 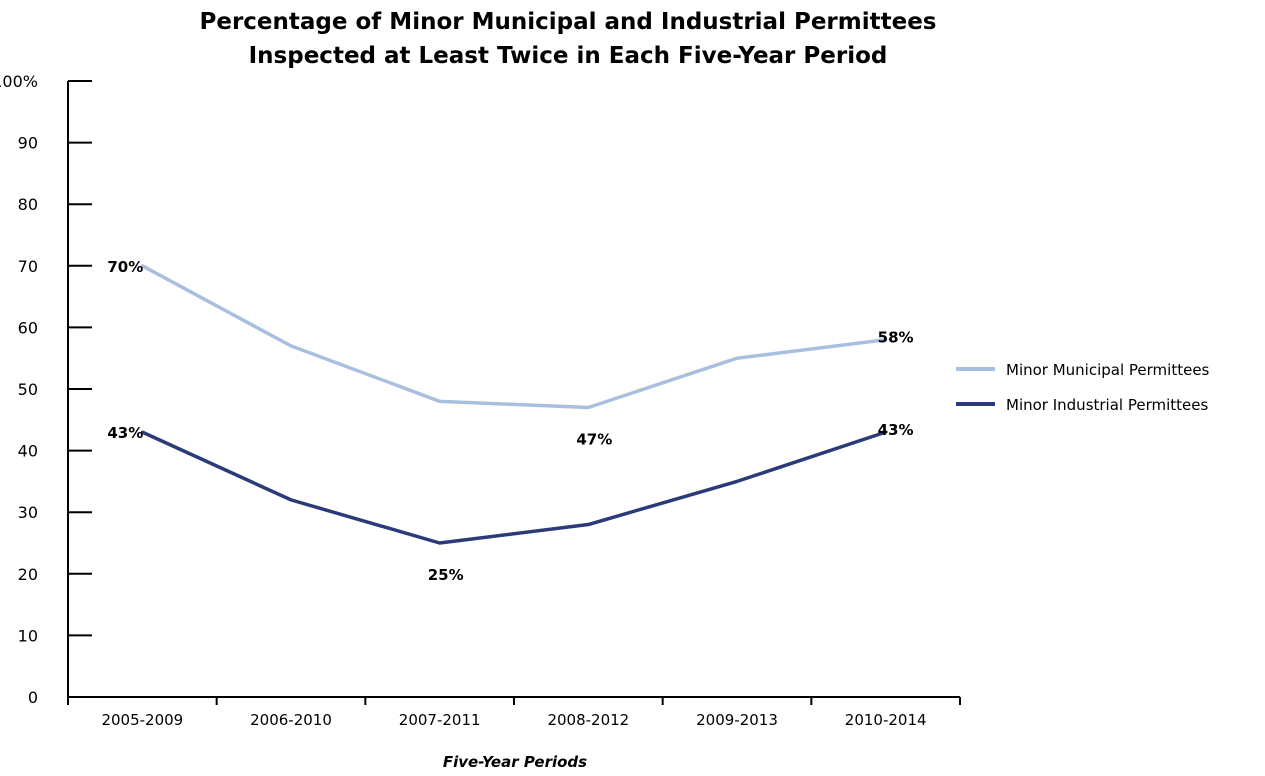 I want to click on y-tick-label: 0, so click(x=33, y=697).